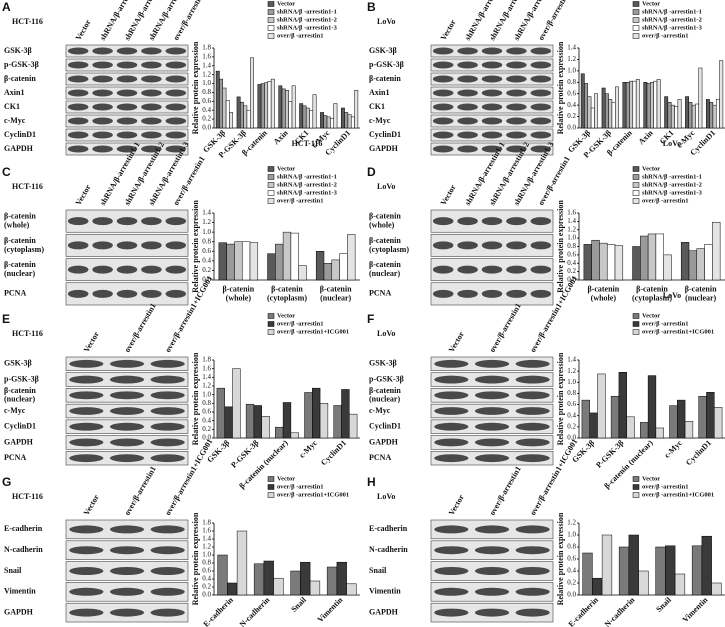 The image size is (725, 627). I want to click on y-tick-label: 1.2, so click(206, 222).